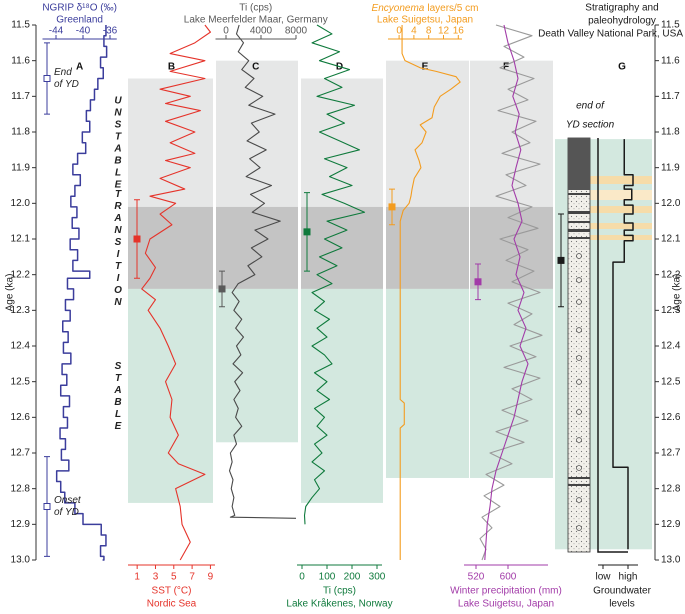 This screenshot has height=614, width=685. Describe the element at coordinates (506, 591) in the screenshot. I see `axis-label: Winter precipitation (mm)` at that location.